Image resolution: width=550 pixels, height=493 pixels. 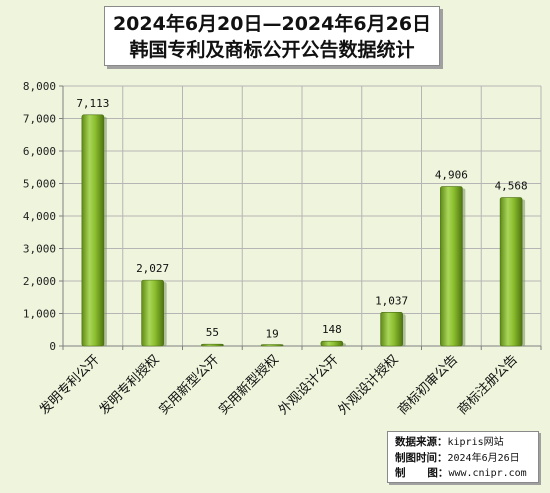 What do you see at coordinates (475, 442) in the screenshot?
I see `source-value: kipris网站` at bounding box center [475, 442].